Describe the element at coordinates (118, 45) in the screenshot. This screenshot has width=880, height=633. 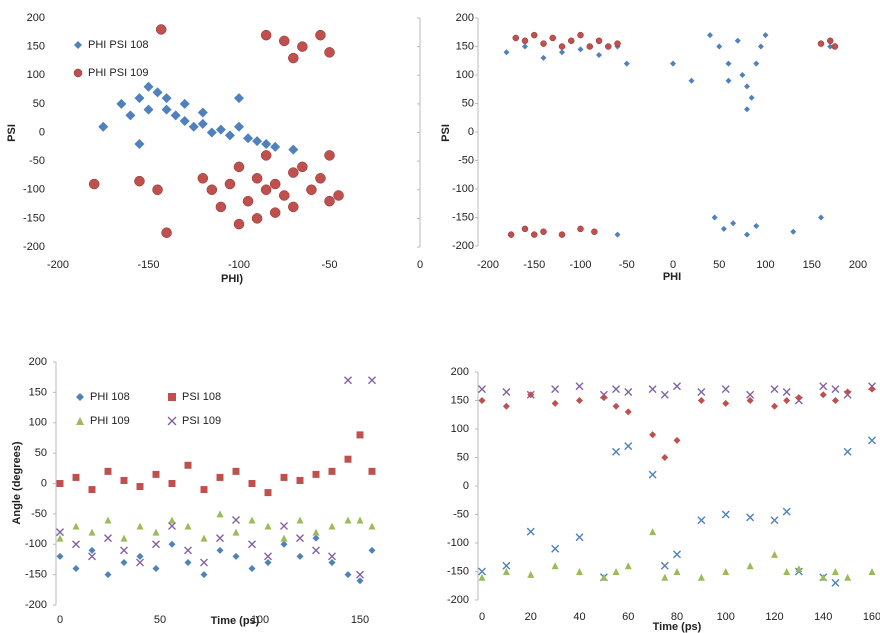
I see `legend-label: PHI PSI 108` at that location.